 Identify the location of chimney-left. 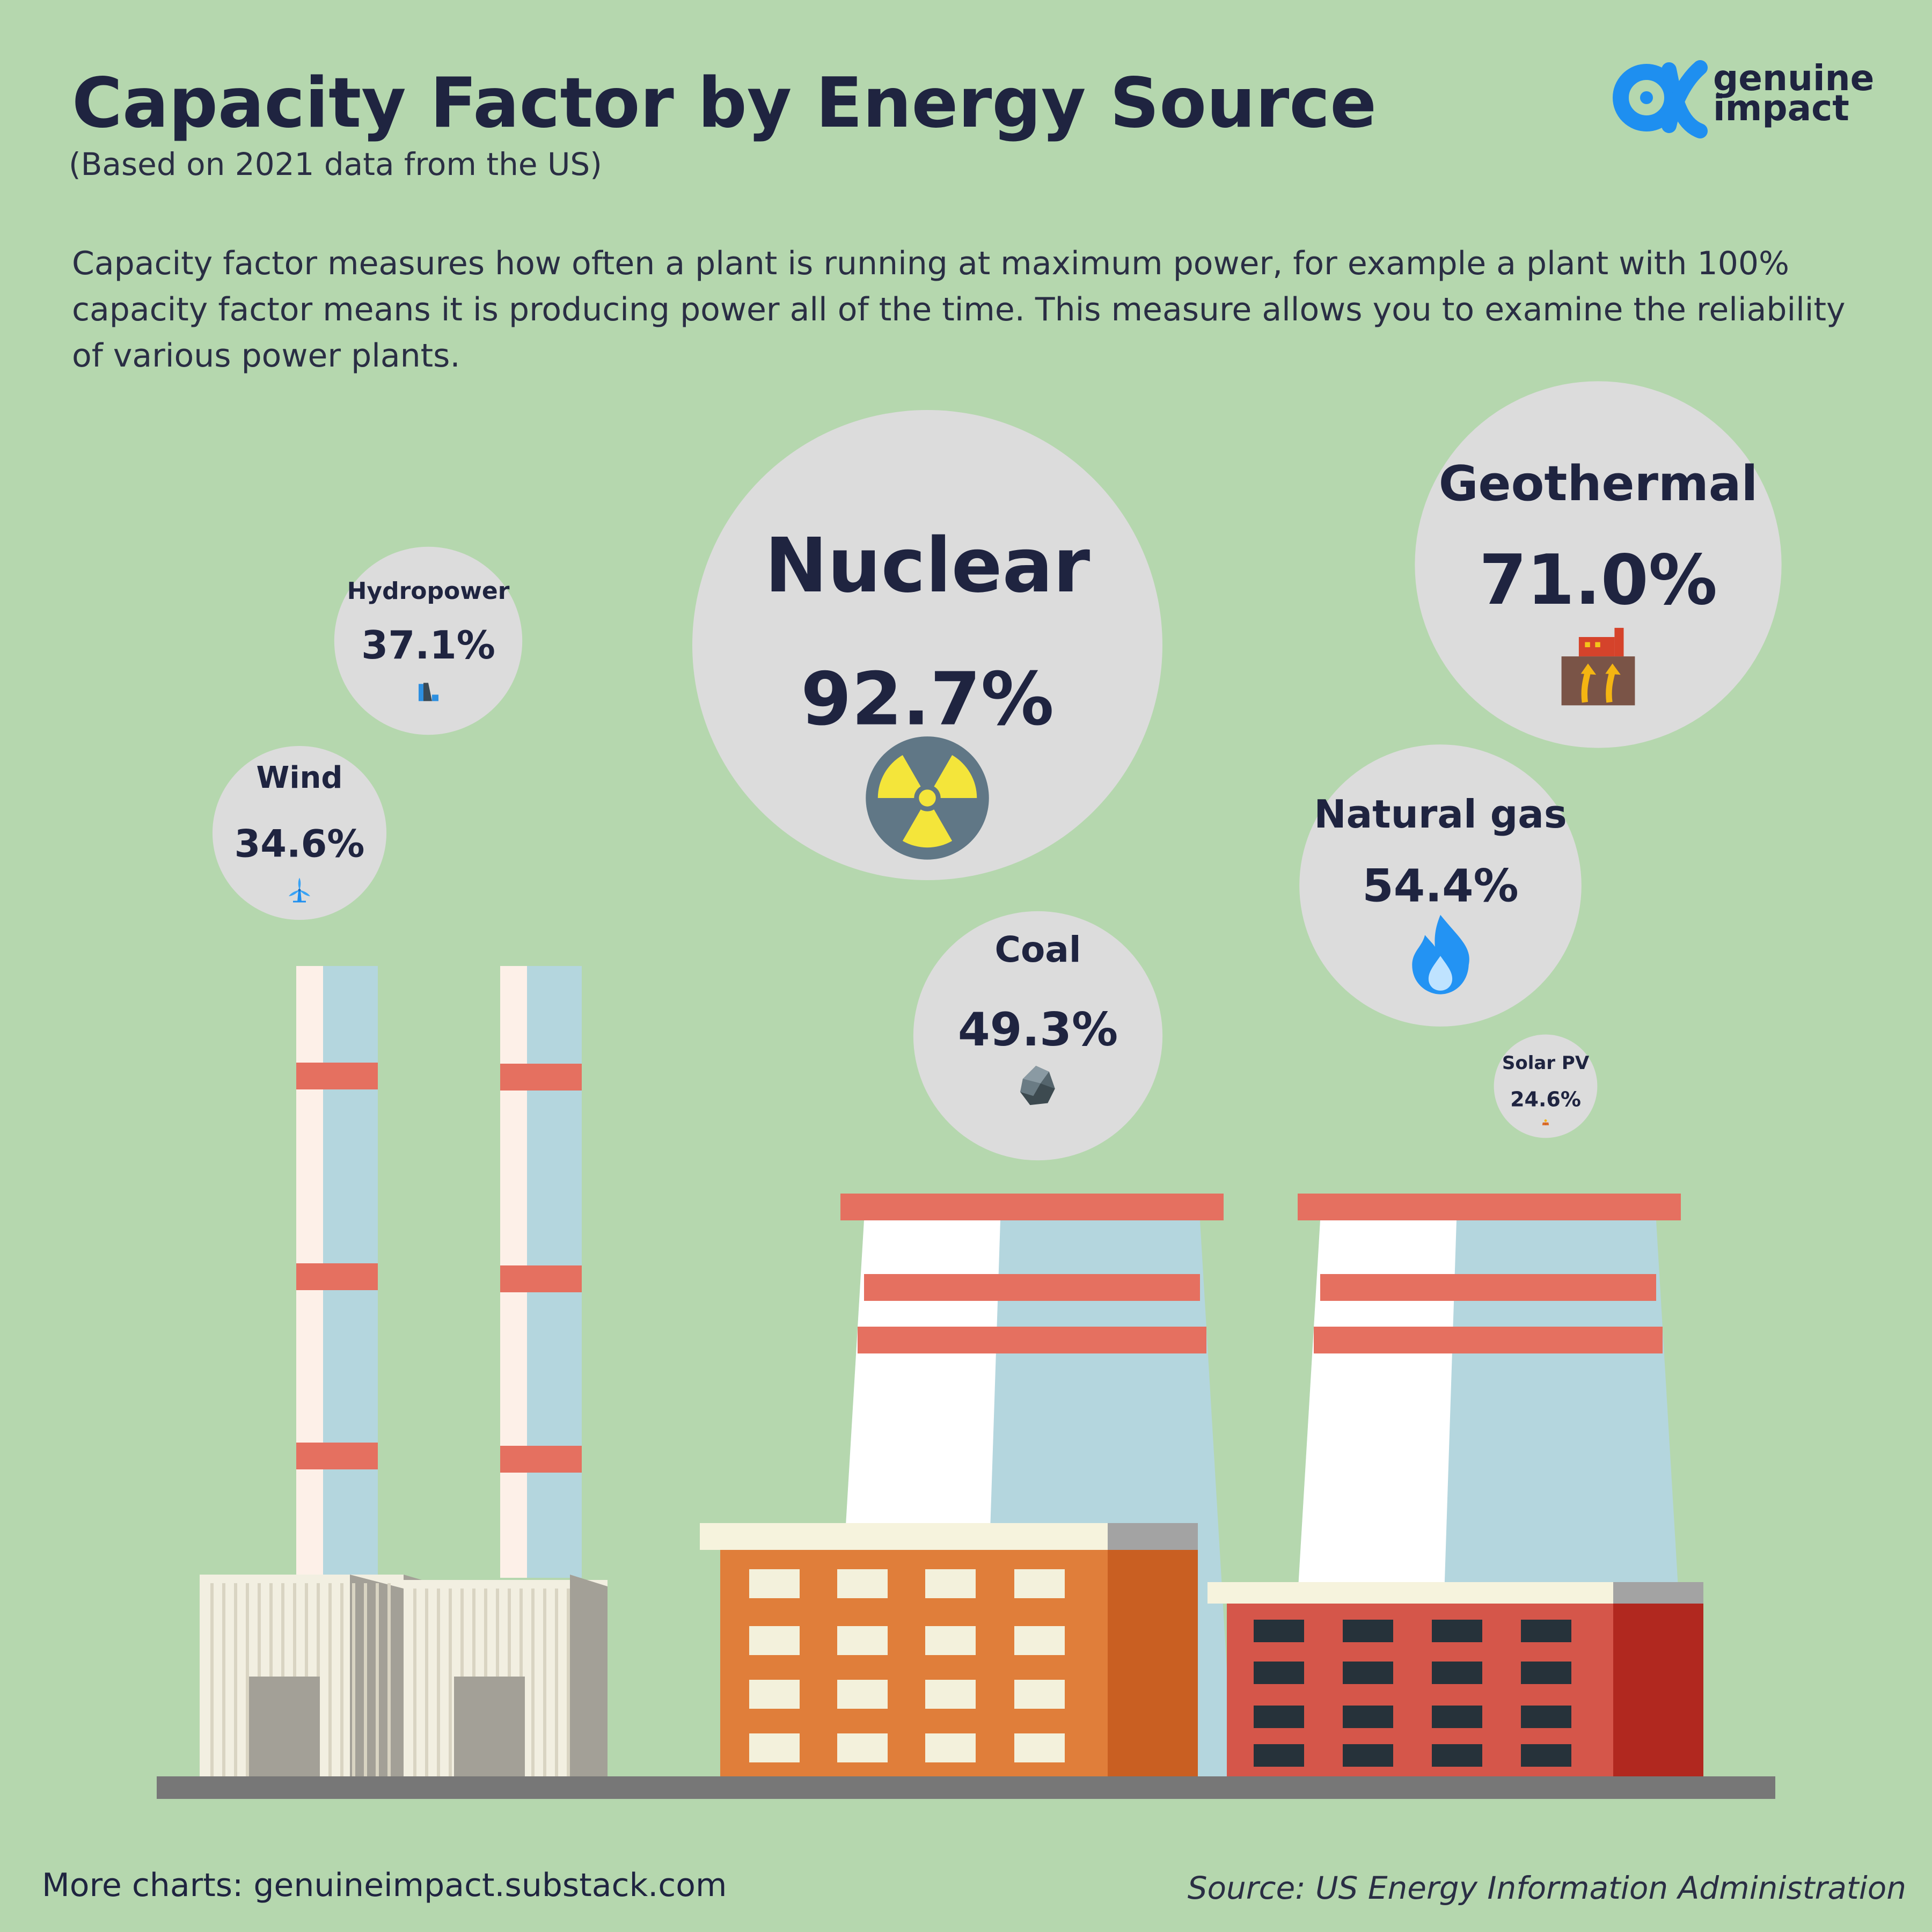
(337, 1272).